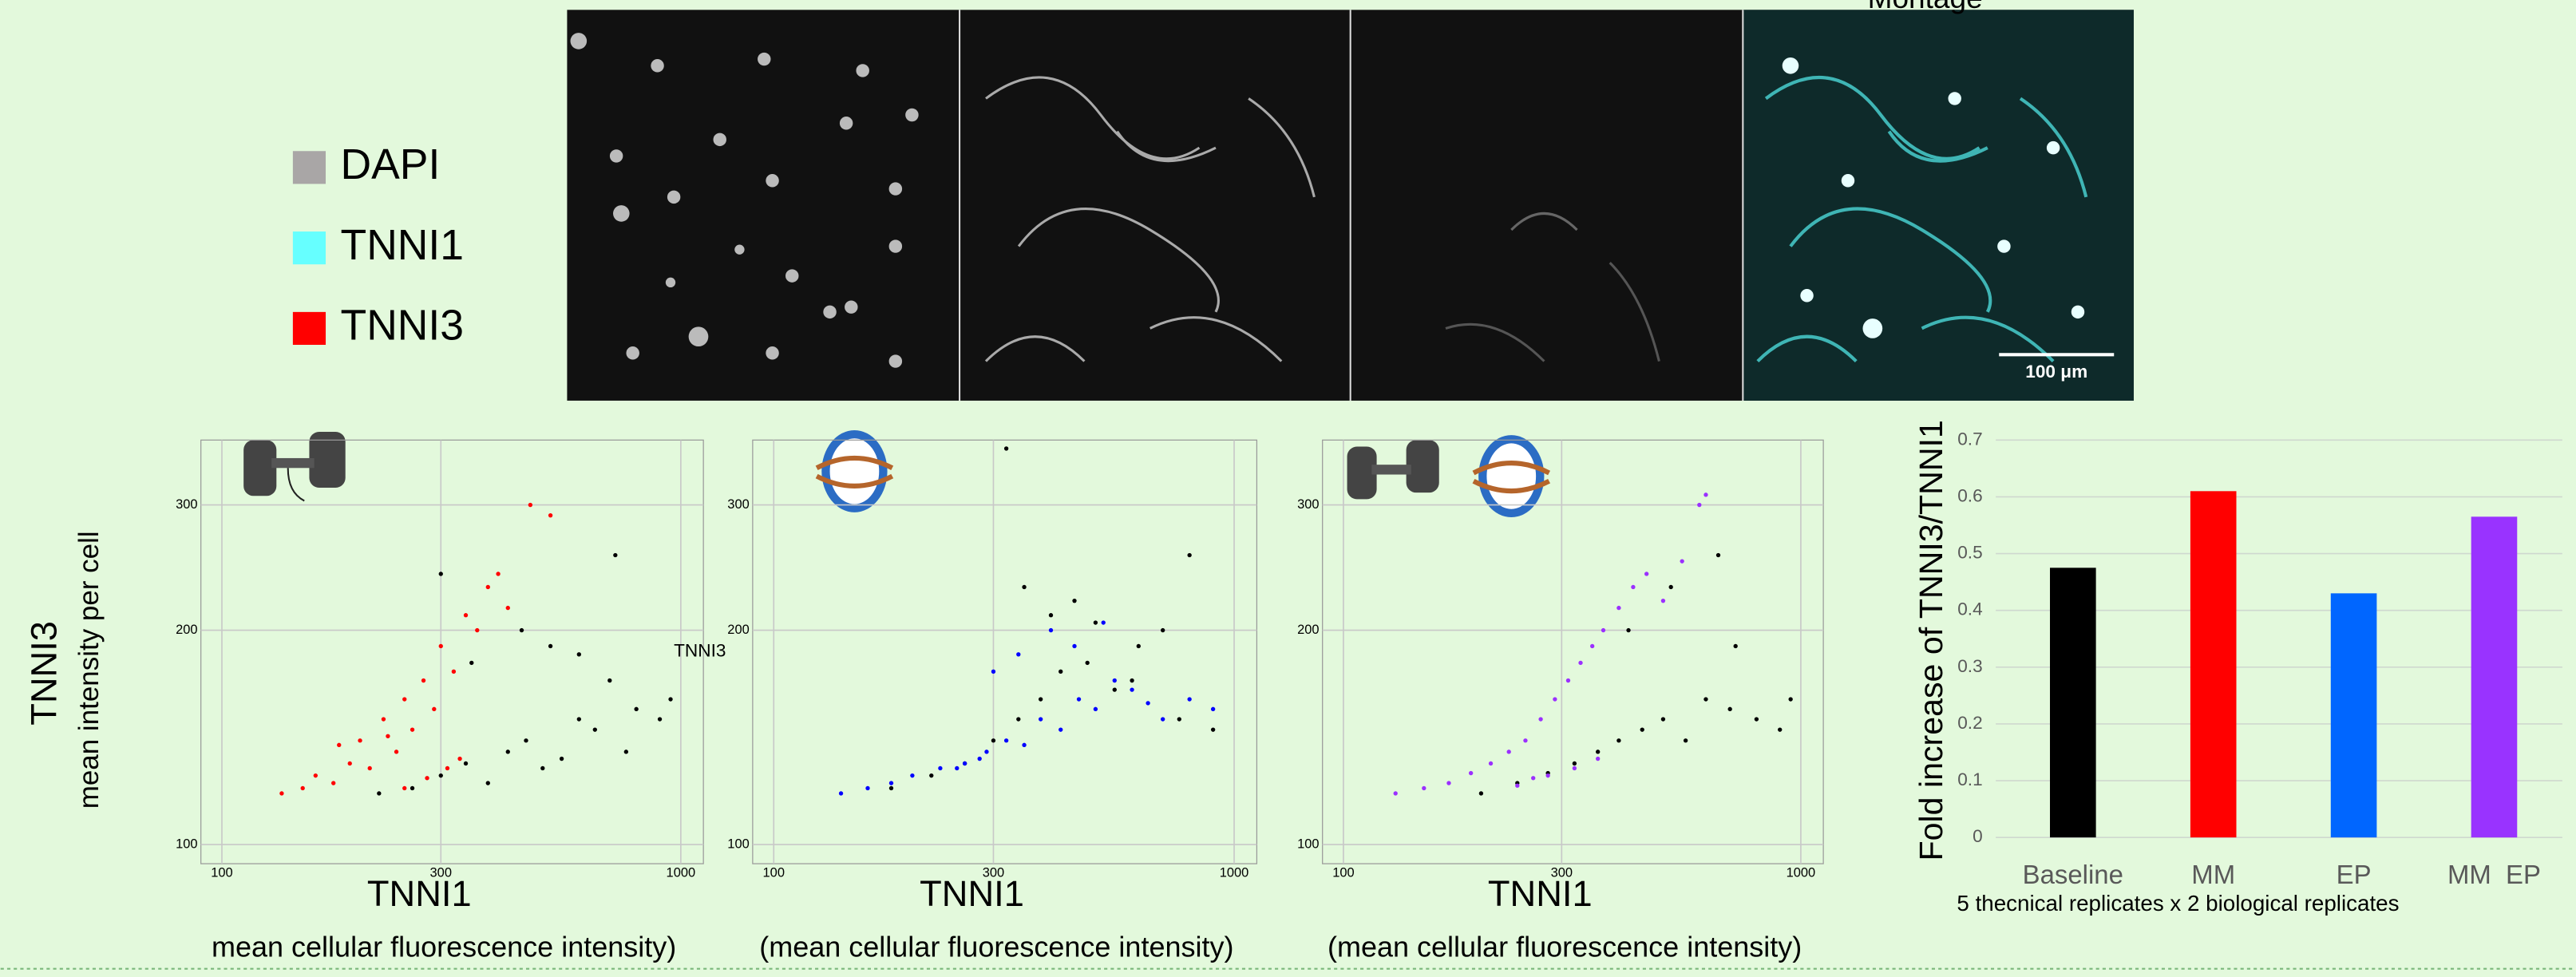 This screenshot has width=2576, height=977. I want to click on dumbbell-icon, so click(1393, 470).